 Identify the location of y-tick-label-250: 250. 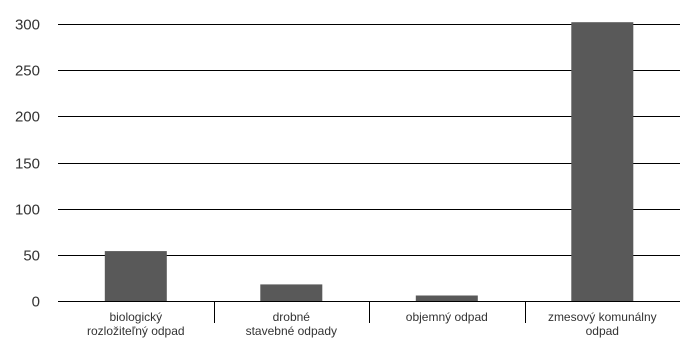
(27, 71).